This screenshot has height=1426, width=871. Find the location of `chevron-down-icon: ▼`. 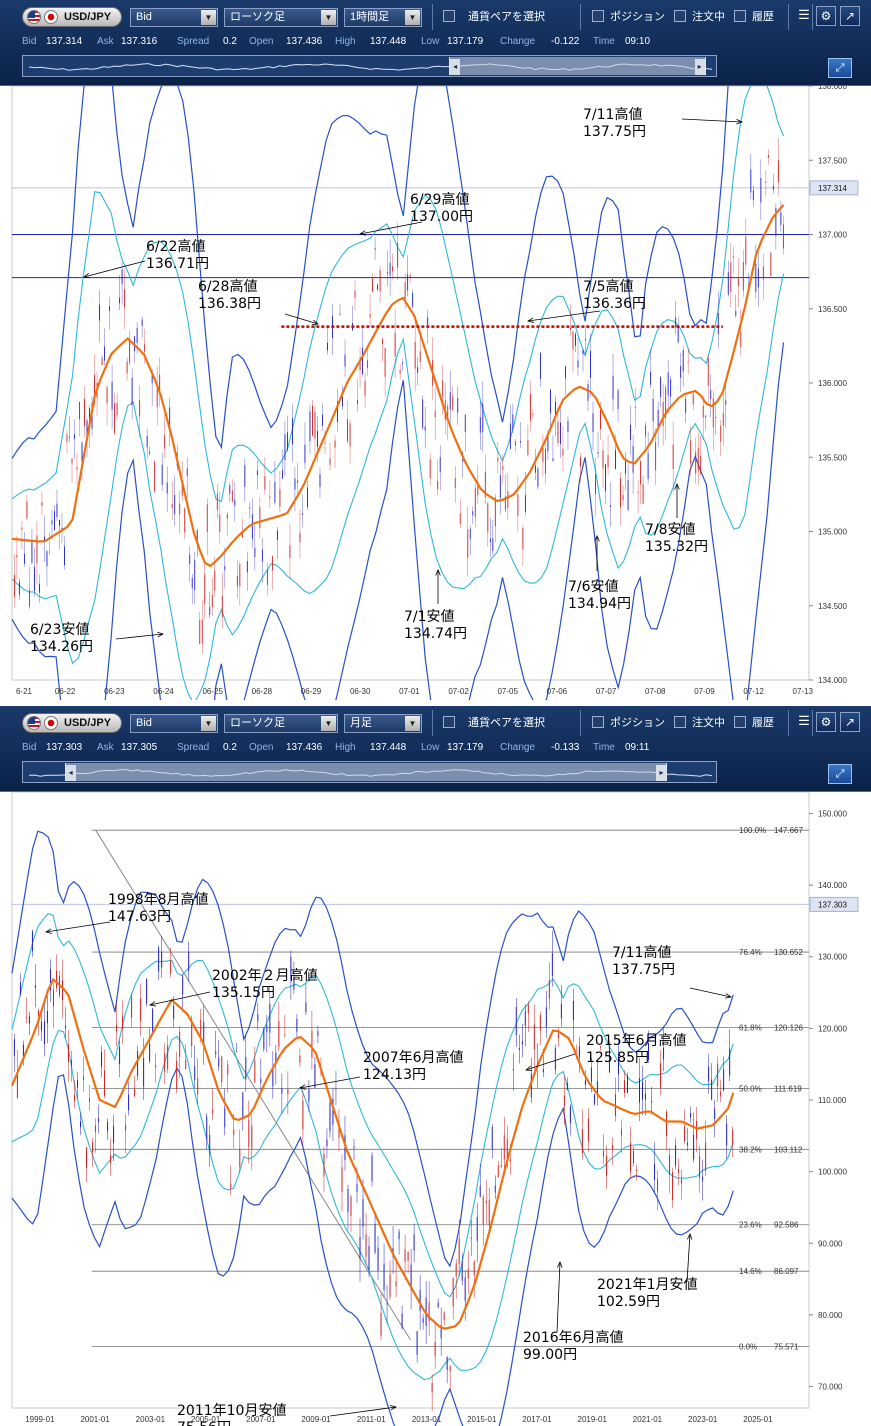

chevron-down-icon: ▼ is located at coordinates (328, 17).